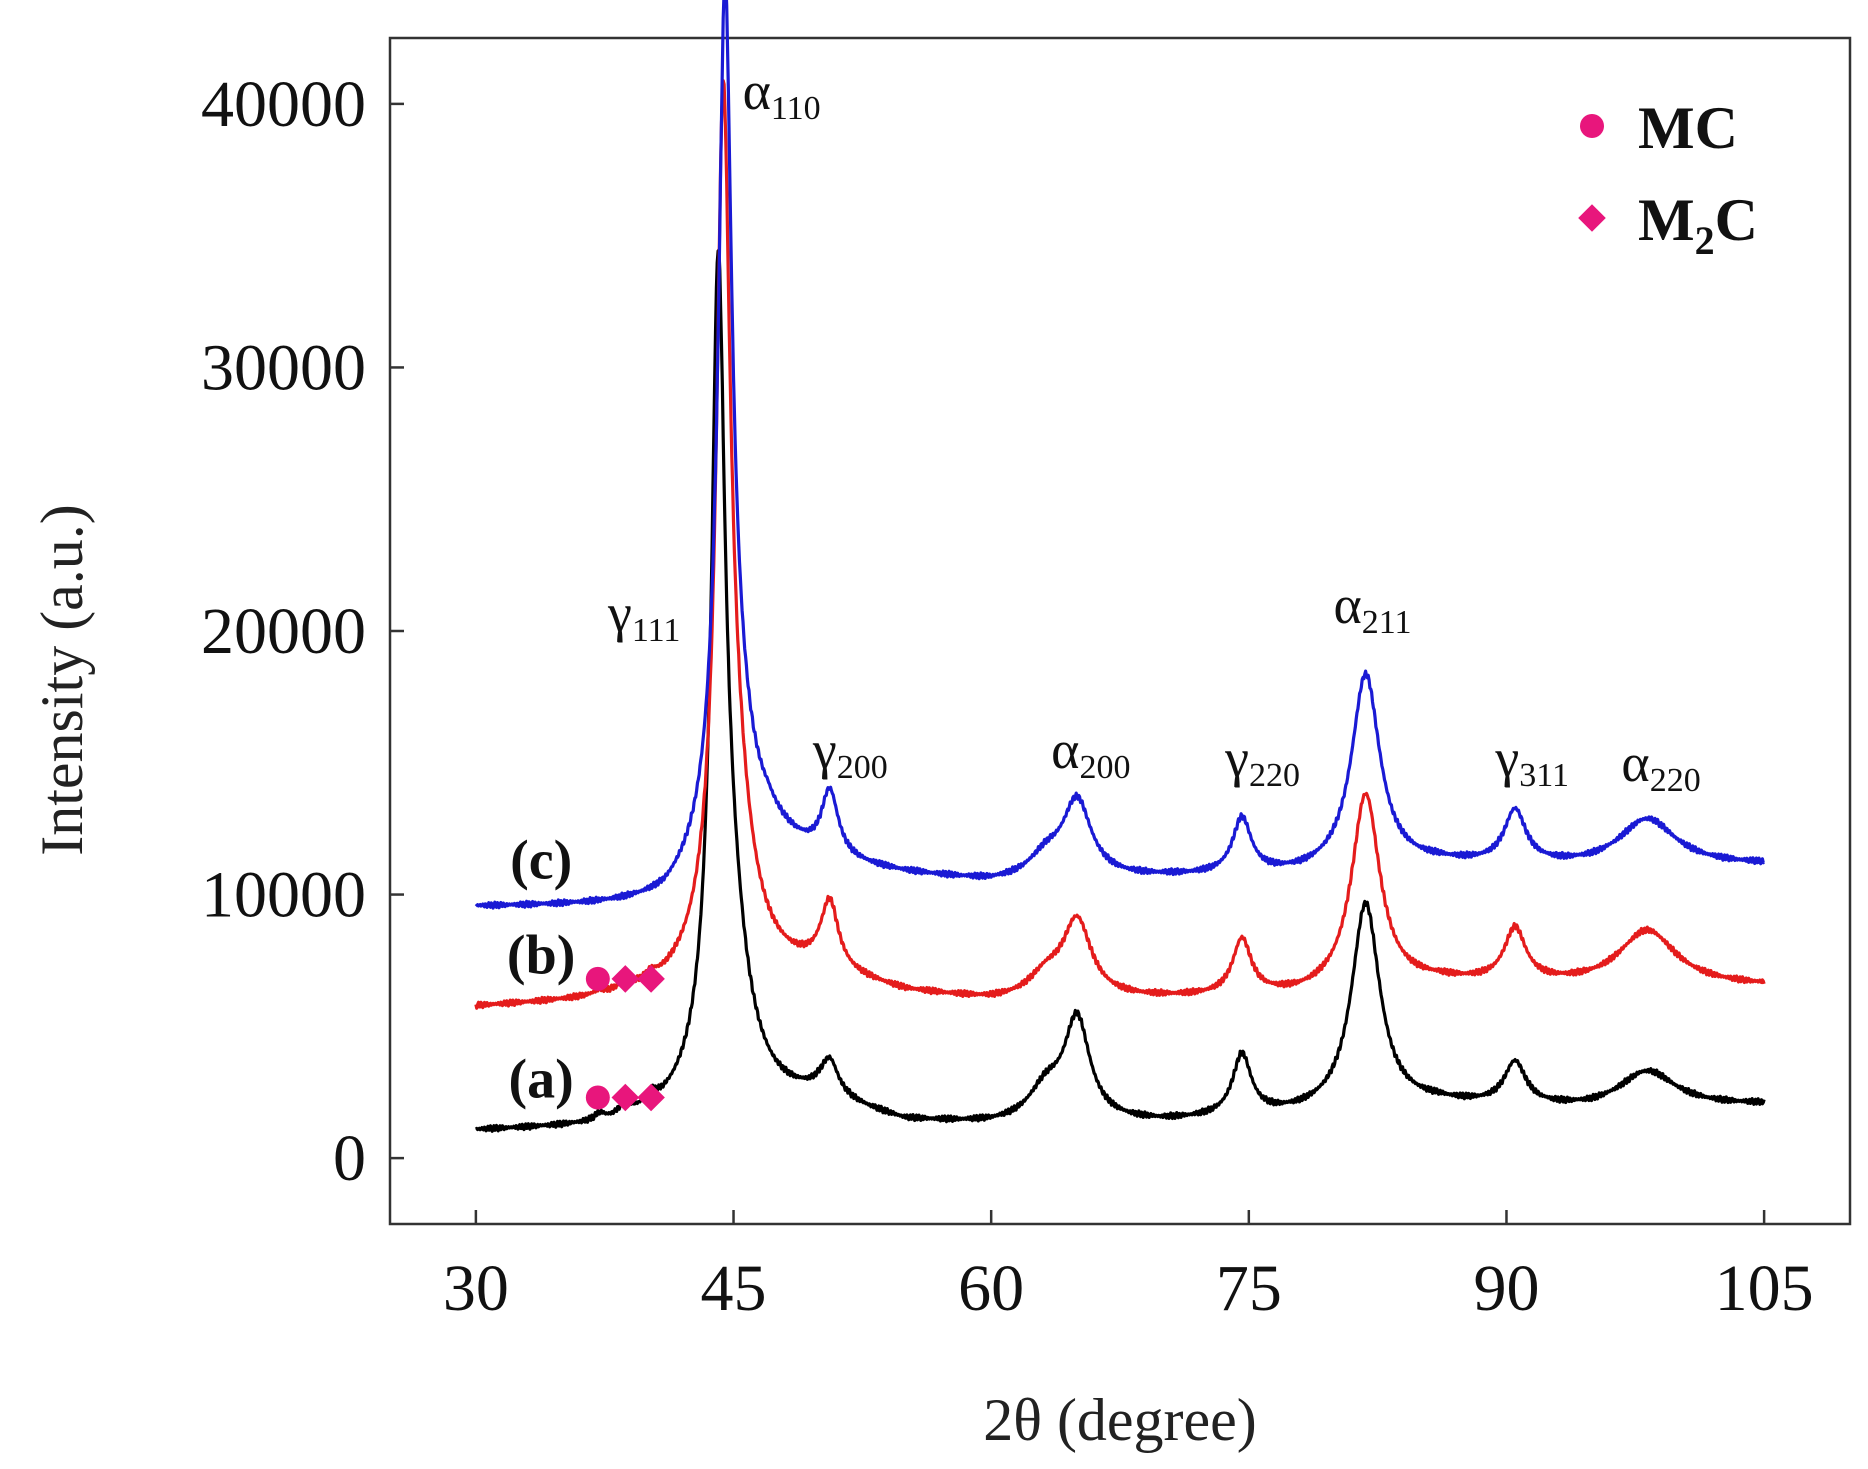 This screenshot has height=1469, width=1868. I want to click on legend-mc-marker, so click(1592, 126).